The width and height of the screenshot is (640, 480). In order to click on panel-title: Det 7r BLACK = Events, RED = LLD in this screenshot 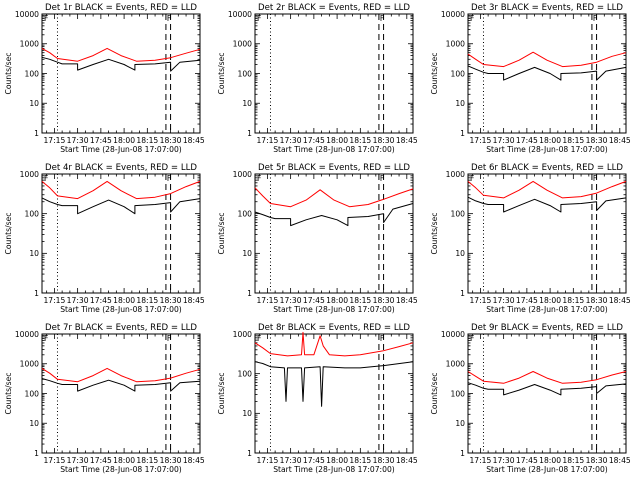, I will do `click(121, 328)`.